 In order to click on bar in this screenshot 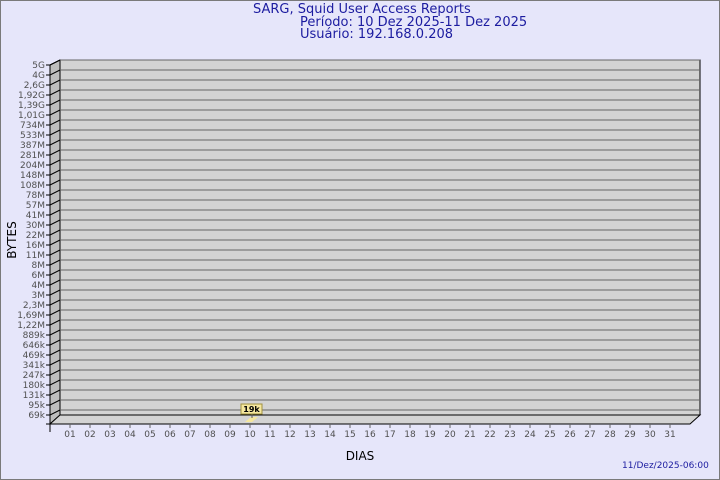, I will do `click(251, 419)`.